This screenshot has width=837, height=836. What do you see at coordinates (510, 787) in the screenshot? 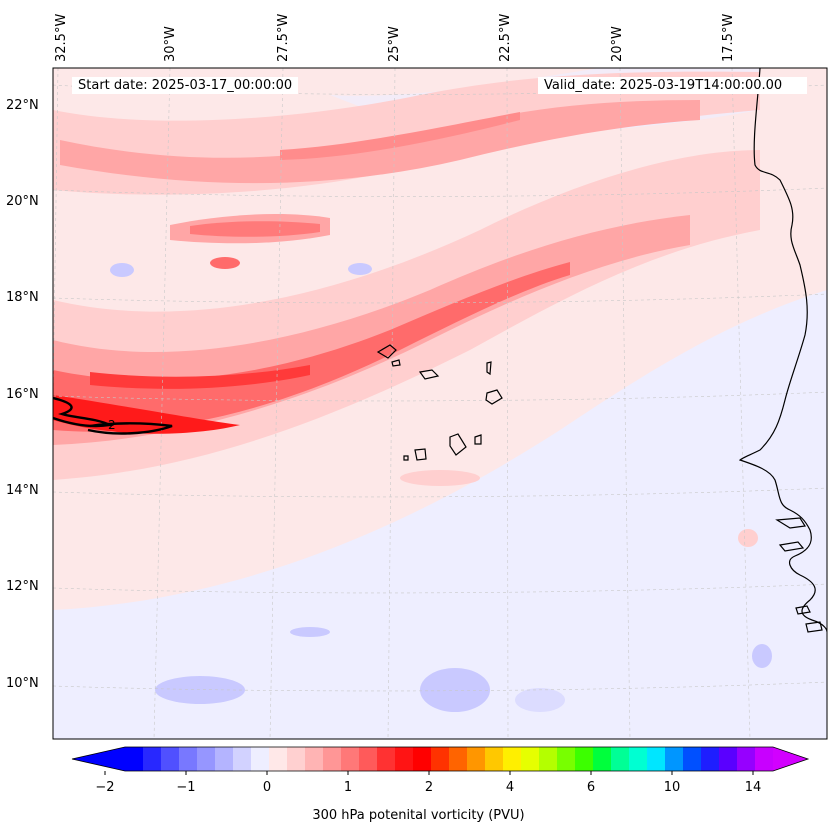
I see `cb-tick-label: 4` at bounding box center [510, 787].